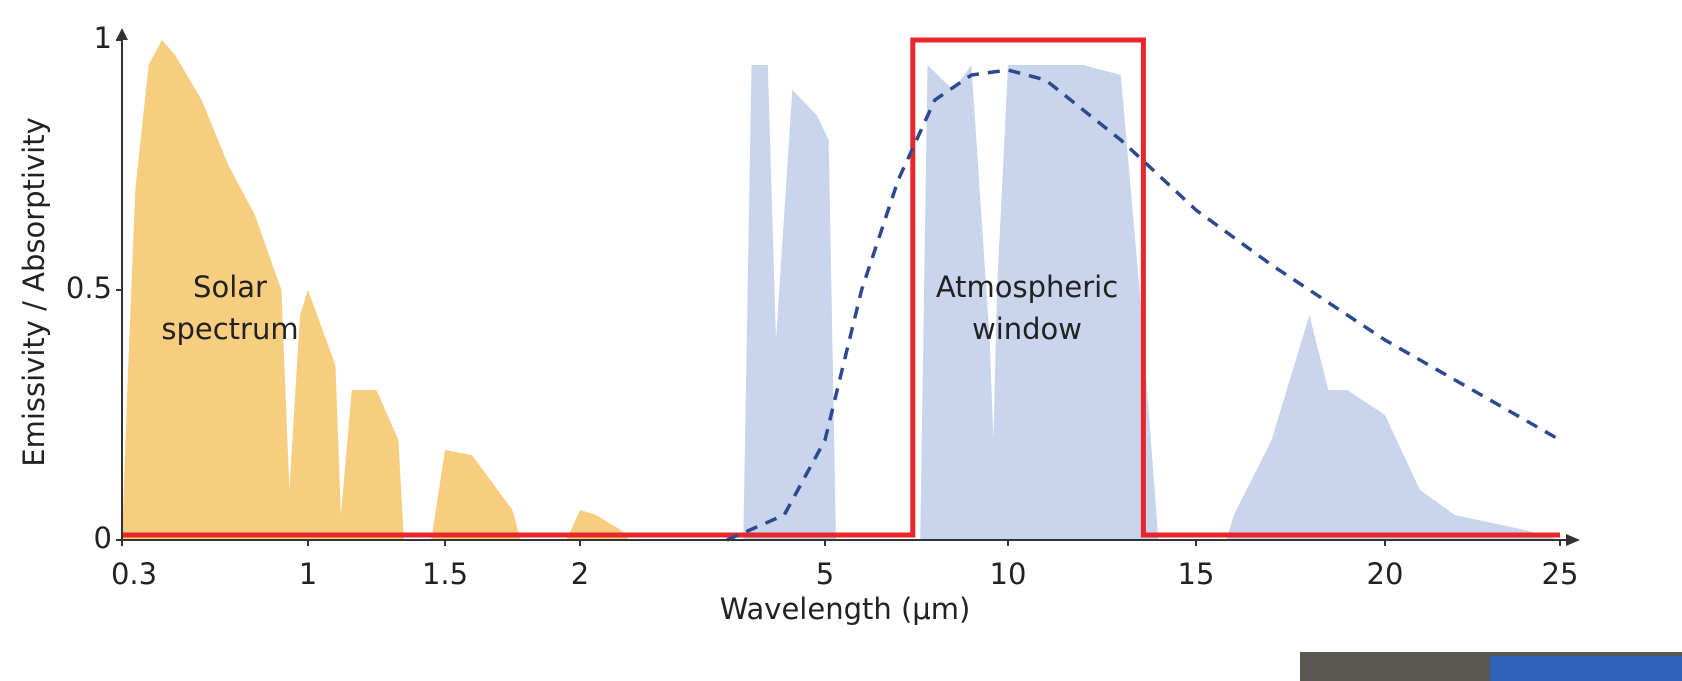 The image size is (1682, 681). I want to click on annotation: Solar spectrum, so click(230, 308).